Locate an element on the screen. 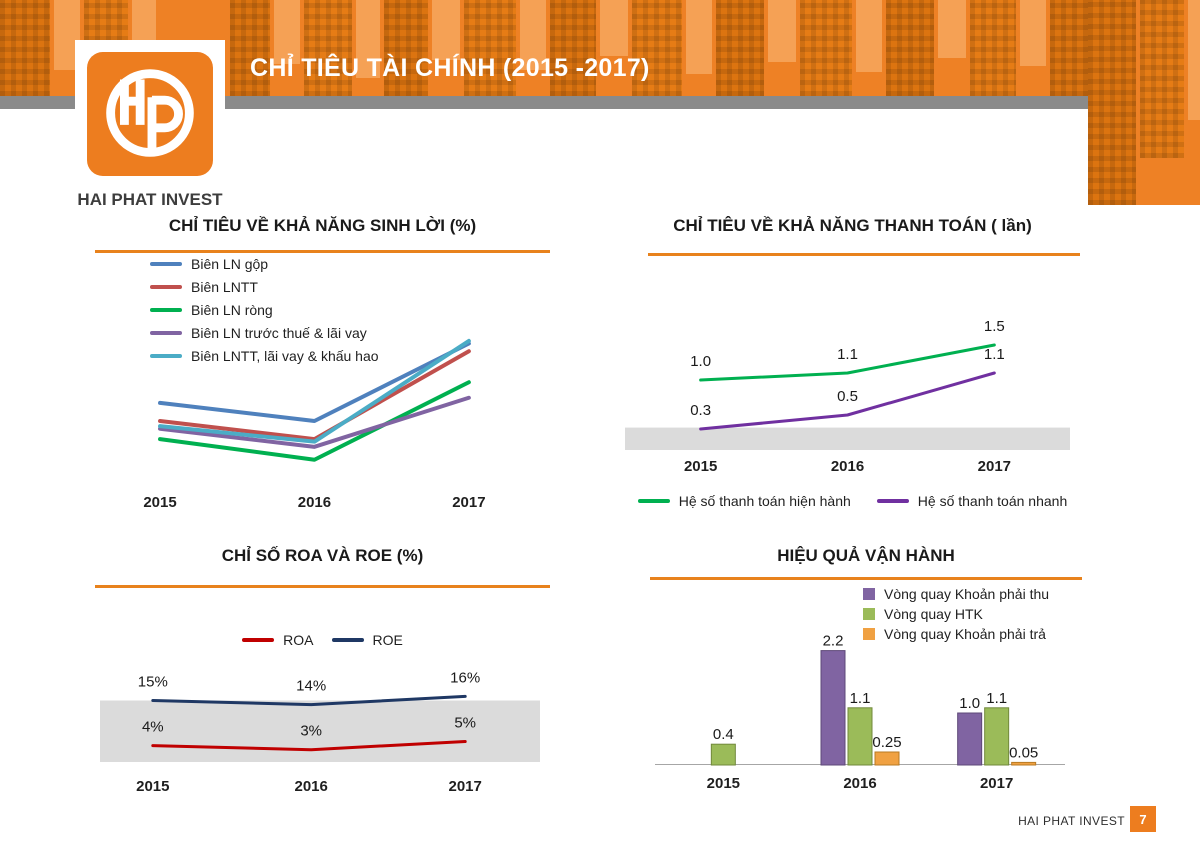 The image size is (1200, 849). legend-label: Biên LN gộp is located at coordinates (230, 264).